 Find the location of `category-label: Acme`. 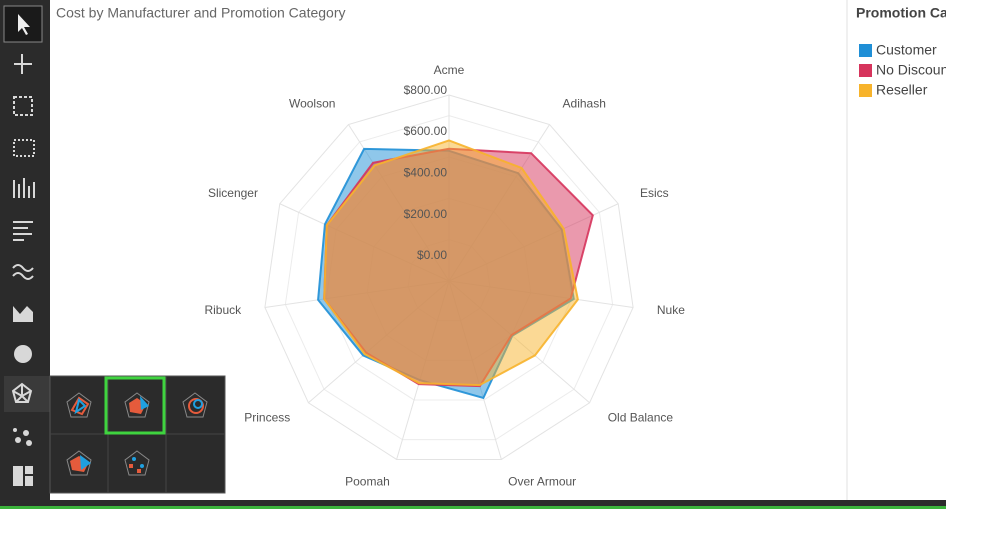

category-label: Acme is located at coordinates (449, 70).